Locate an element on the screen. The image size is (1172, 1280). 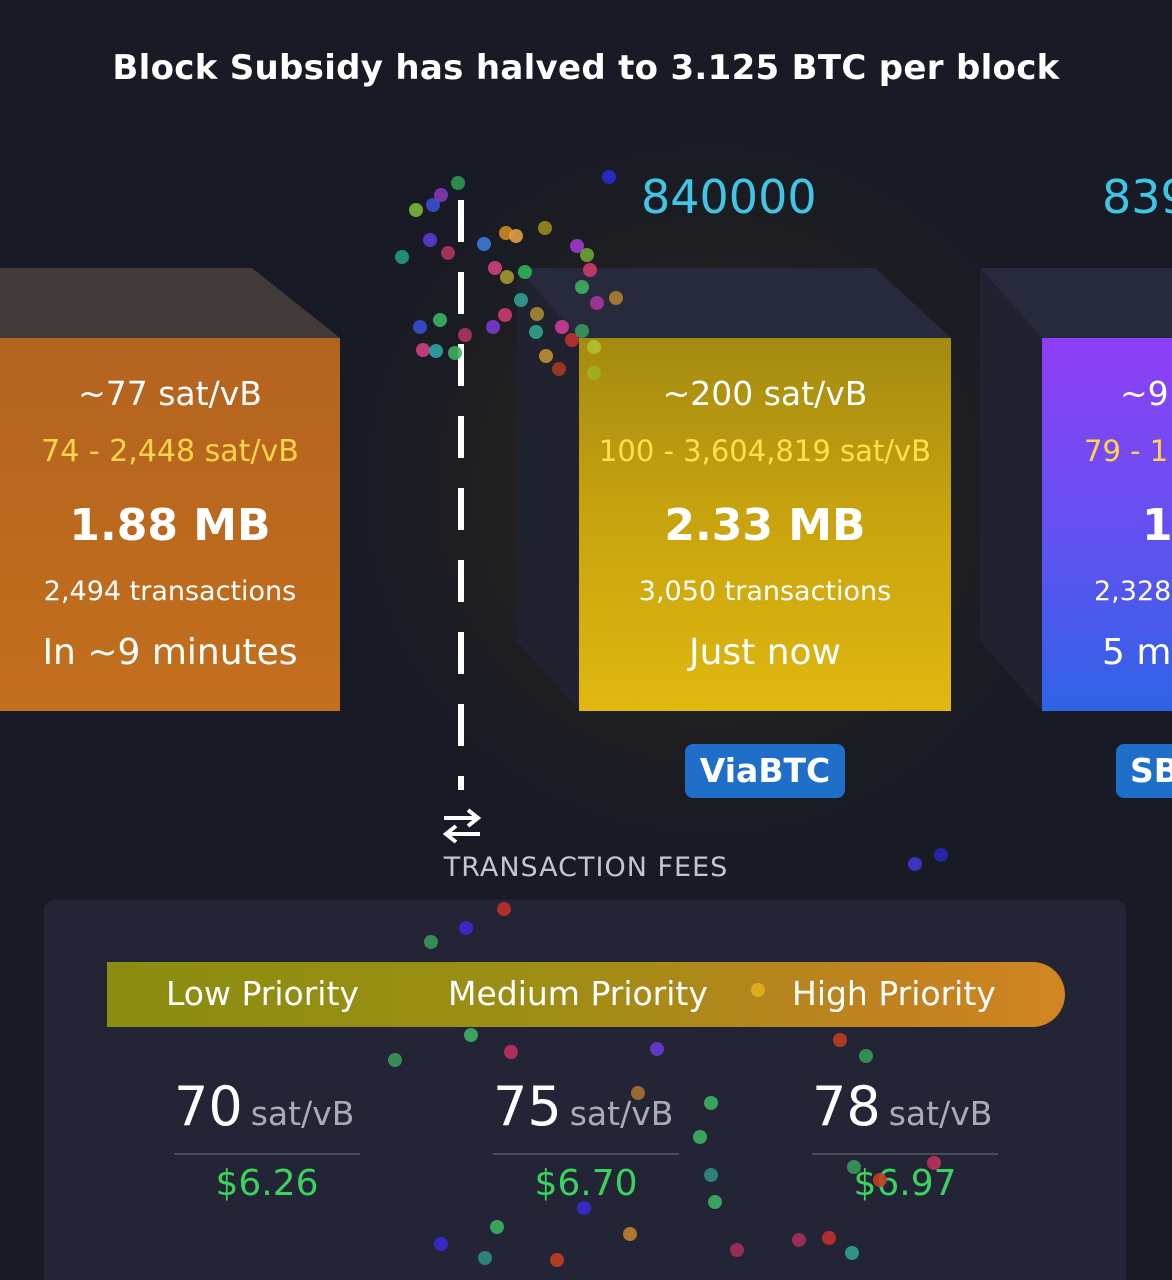
mined-block-839999-time: 5 mi is located at coordinates (1137, 652).